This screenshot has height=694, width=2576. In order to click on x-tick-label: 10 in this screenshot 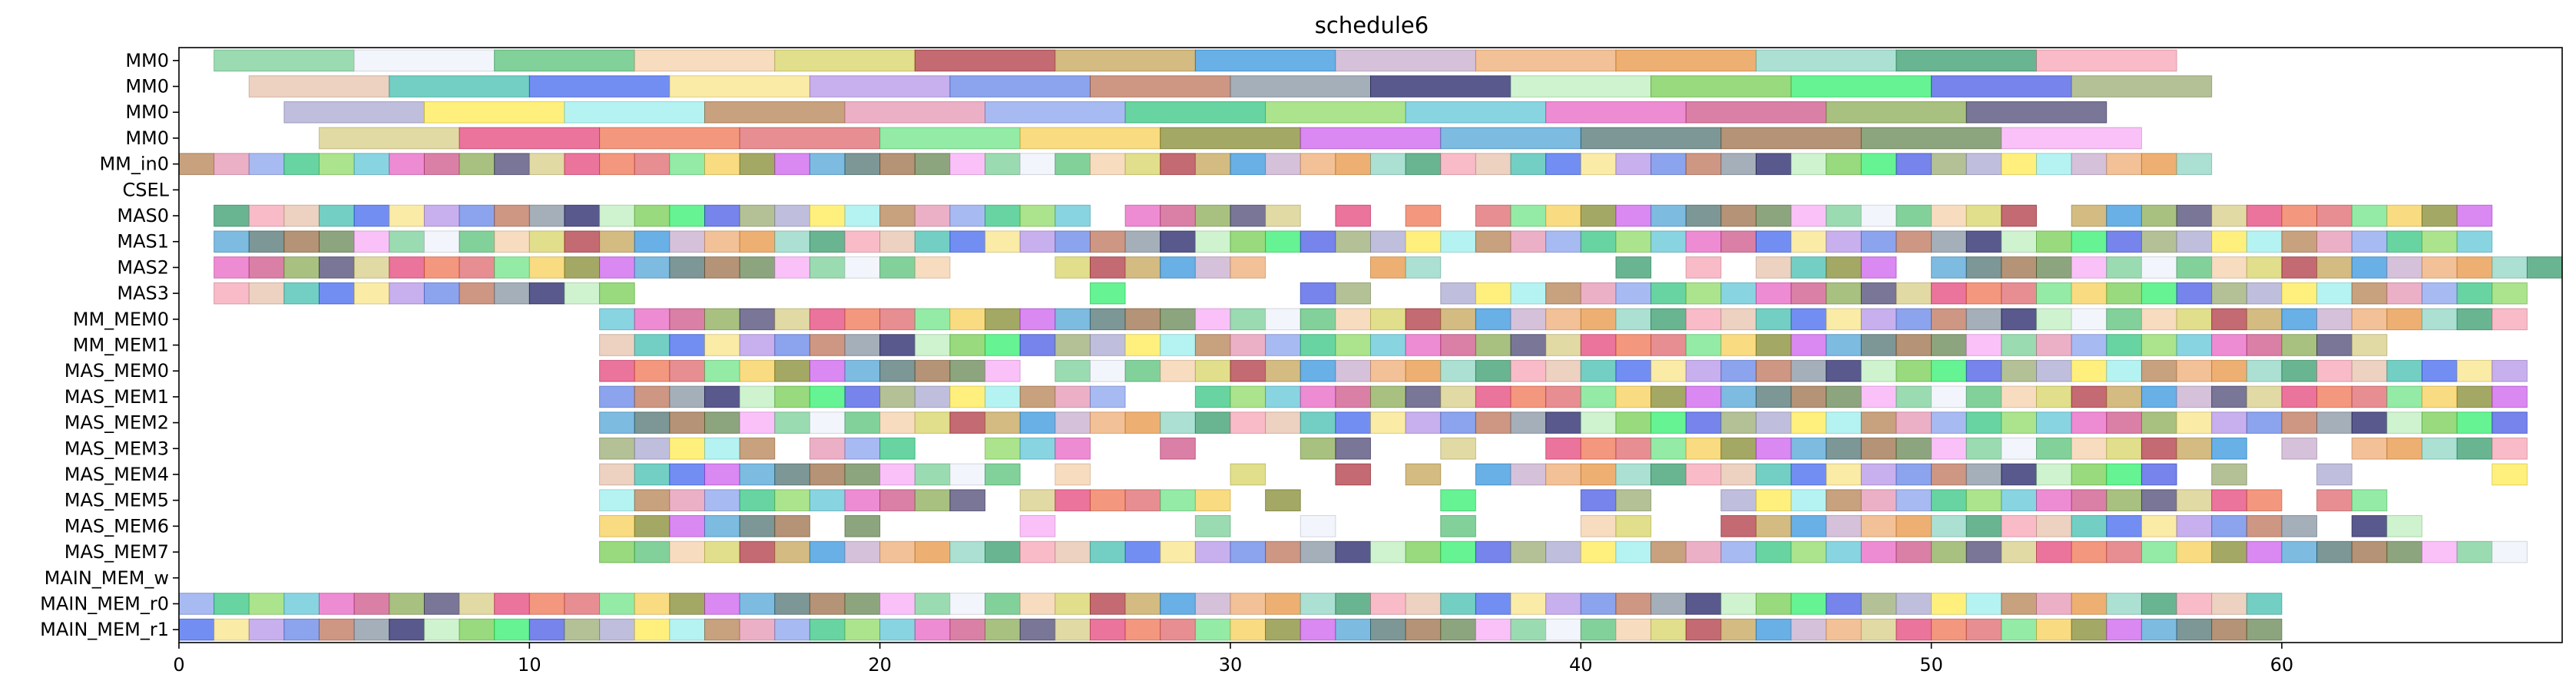, I will do `click(529, 665)`.